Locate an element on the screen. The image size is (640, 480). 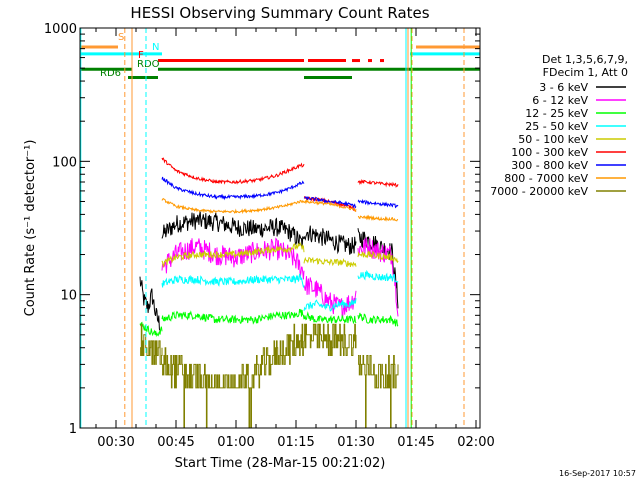
flag-label-n: N is located at coordinates (155, 47).